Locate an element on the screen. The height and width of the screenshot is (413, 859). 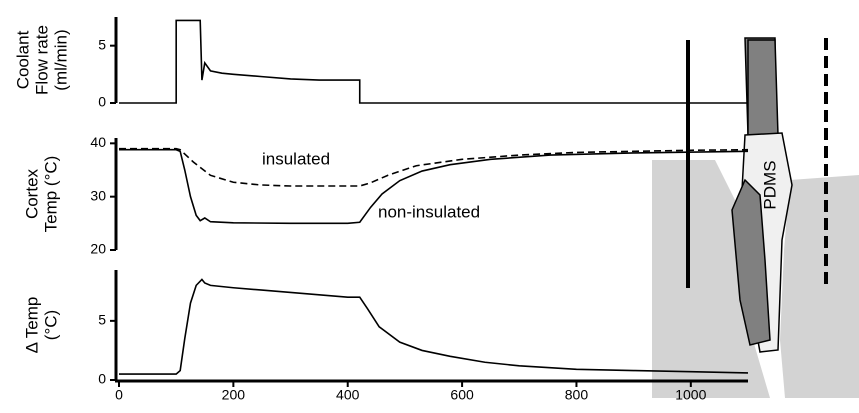
y-axis-label: Coolant is located at coordinates (22, 59).